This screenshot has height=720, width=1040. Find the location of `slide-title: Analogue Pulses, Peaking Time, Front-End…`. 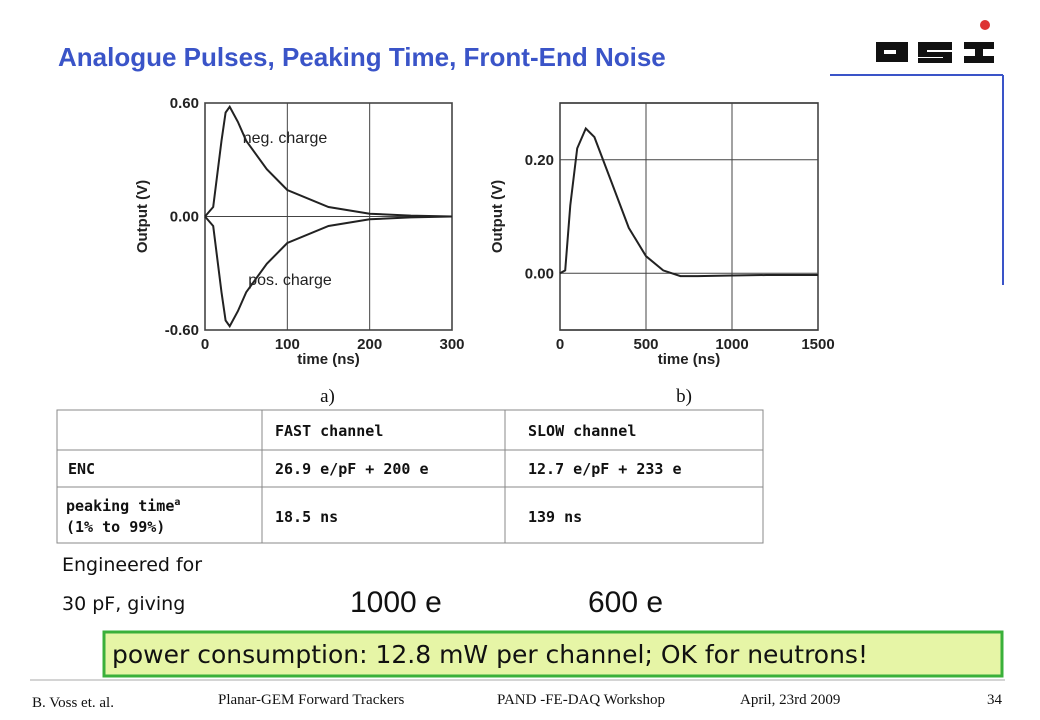

slide-title: Analogue Pulses, Peaking Time, Front-End… is located at coordinates (362, 57).